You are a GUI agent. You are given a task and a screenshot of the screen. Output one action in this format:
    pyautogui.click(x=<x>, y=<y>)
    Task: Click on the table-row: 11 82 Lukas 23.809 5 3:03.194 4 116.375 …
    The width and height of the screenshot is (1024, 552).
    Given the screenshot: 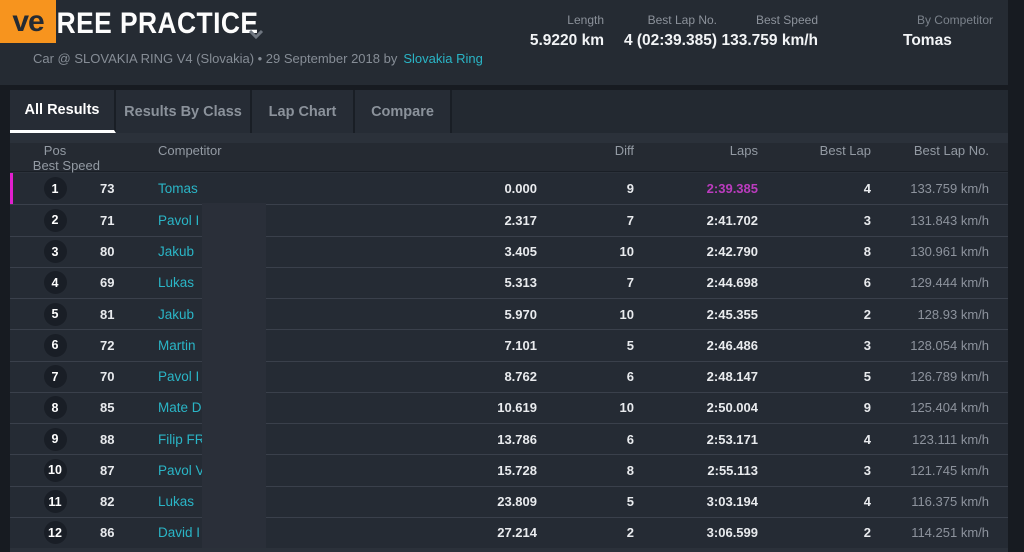 What is the action you would take?
    pyautogui.click(x=509, y=501)
    